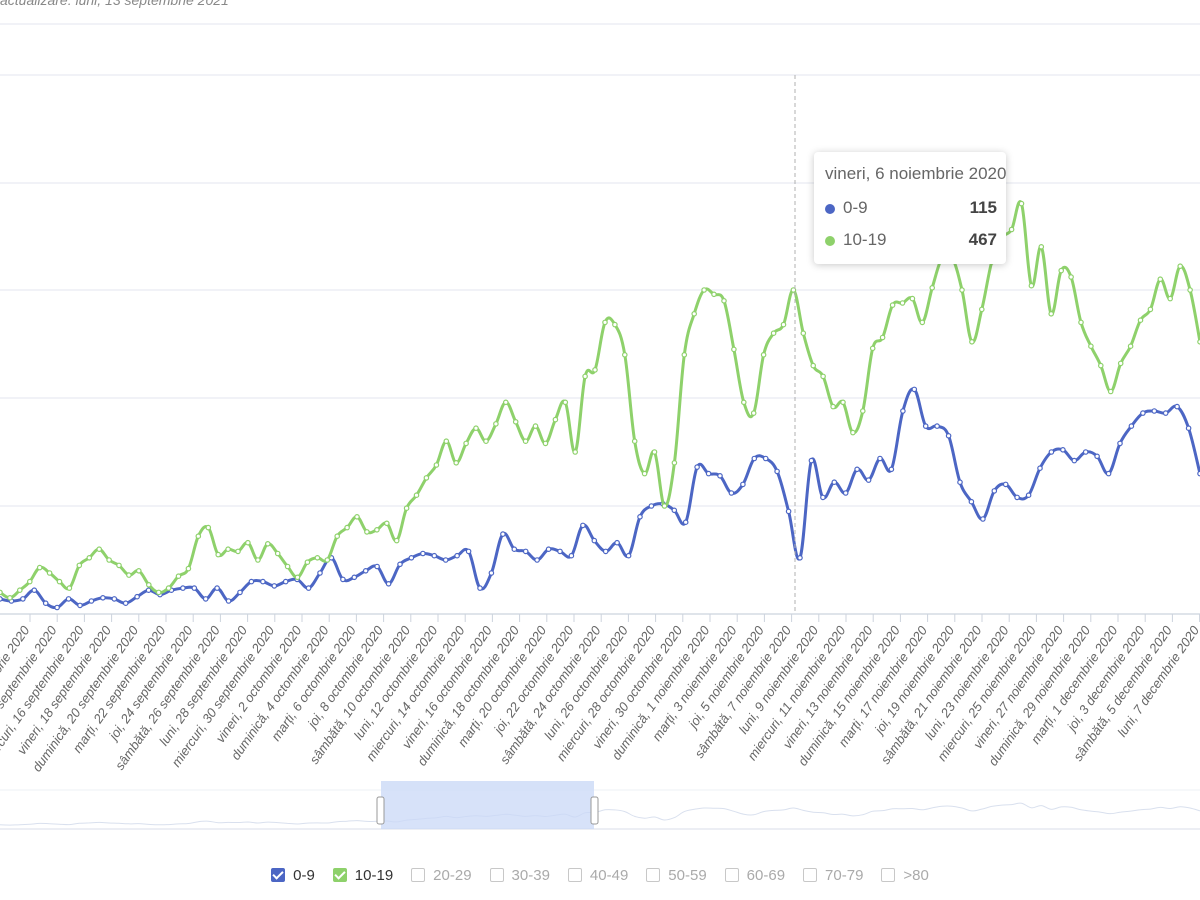  What do you see at coordinates (519, 875) in the screenshot?
I see `legend-item-30-39: 30-39` at bounding box center [519, 875].